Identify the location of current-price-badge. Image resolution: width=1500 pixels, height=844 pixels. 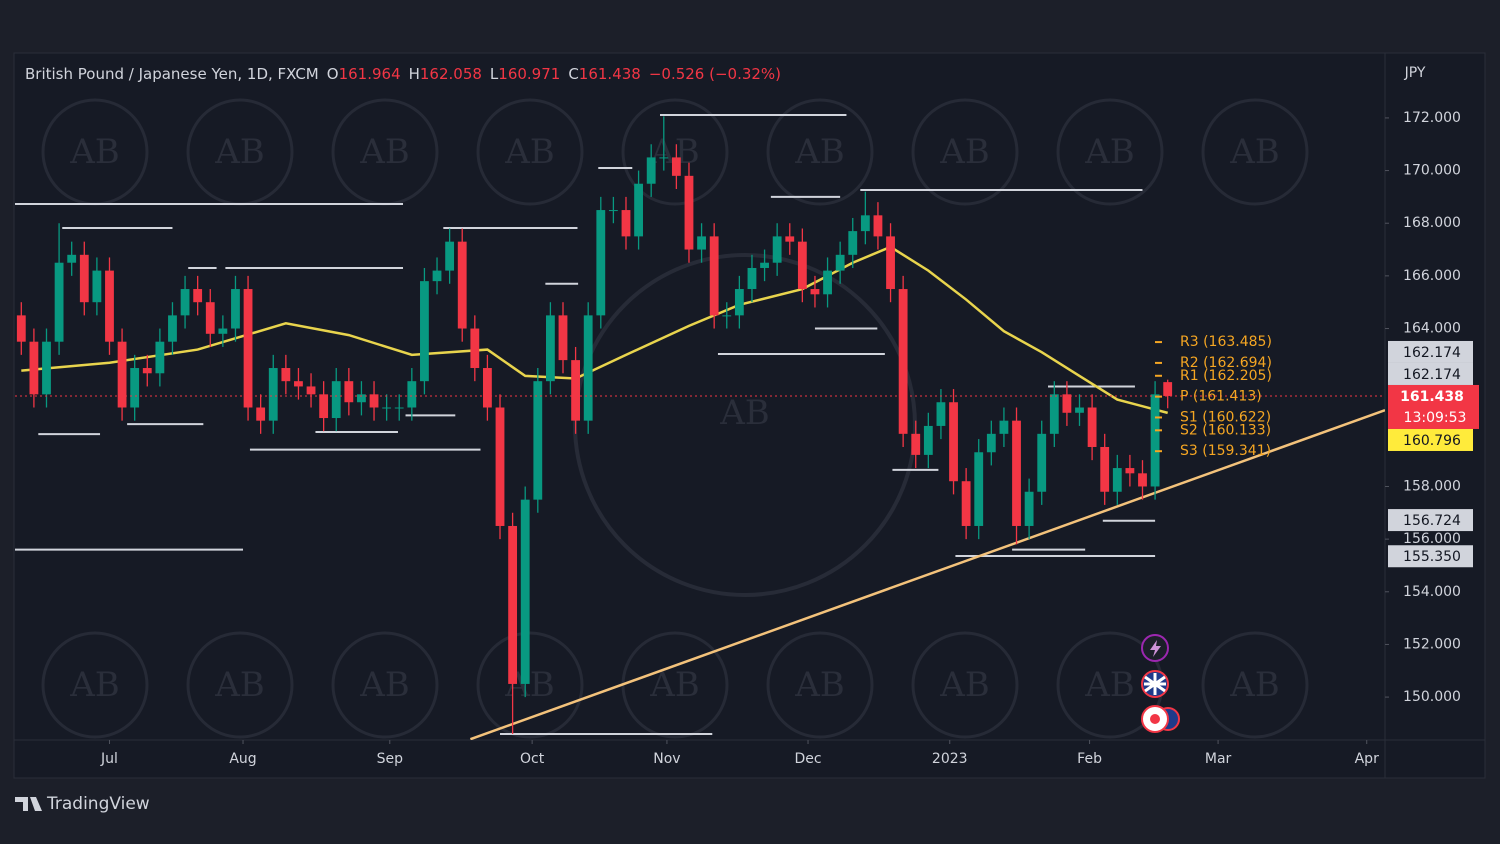
(1433, 406).